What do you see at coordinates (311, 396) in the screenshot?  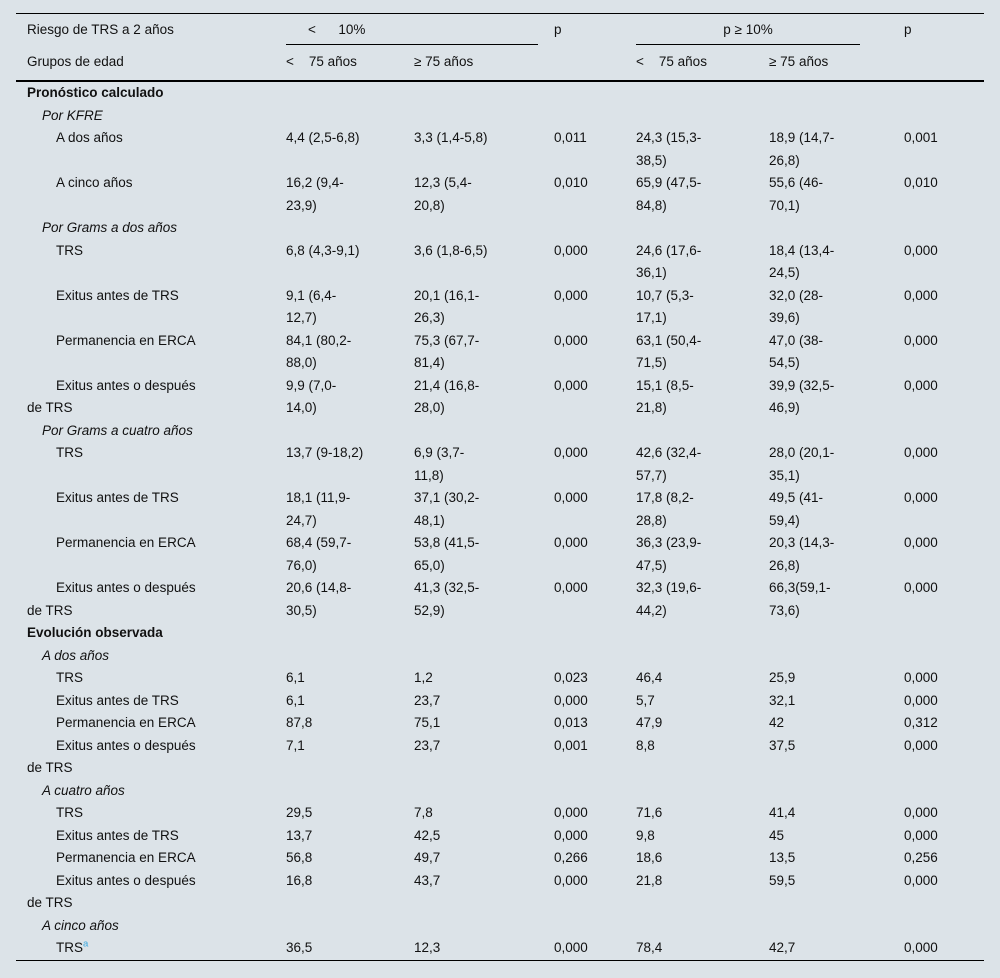 I see `value-cell: 9,9 (7,0-14,0)` at bounding box center [311, 396].